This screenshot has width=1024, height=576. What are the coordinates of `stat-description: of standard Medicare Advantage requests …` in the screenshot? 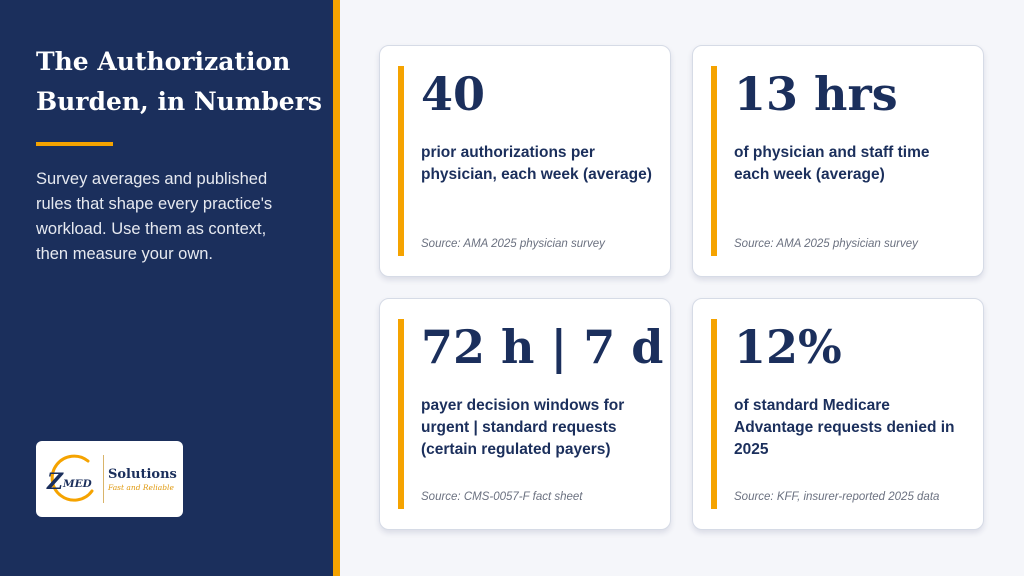 It's located at (854, 428).